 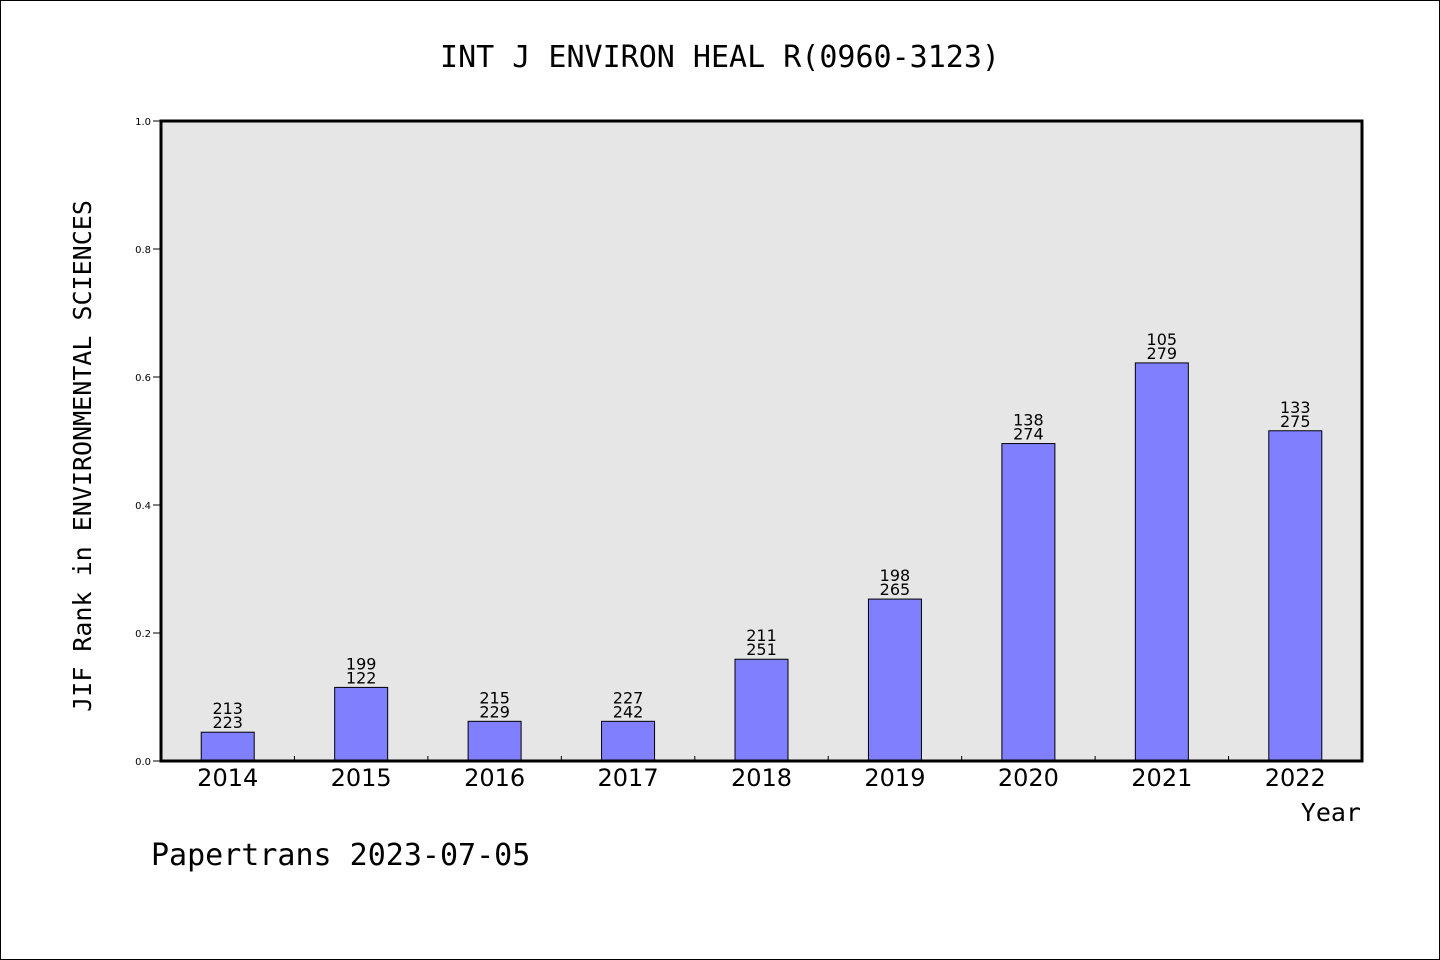 I want to click on bar-2016, so click(x=494, y=741).